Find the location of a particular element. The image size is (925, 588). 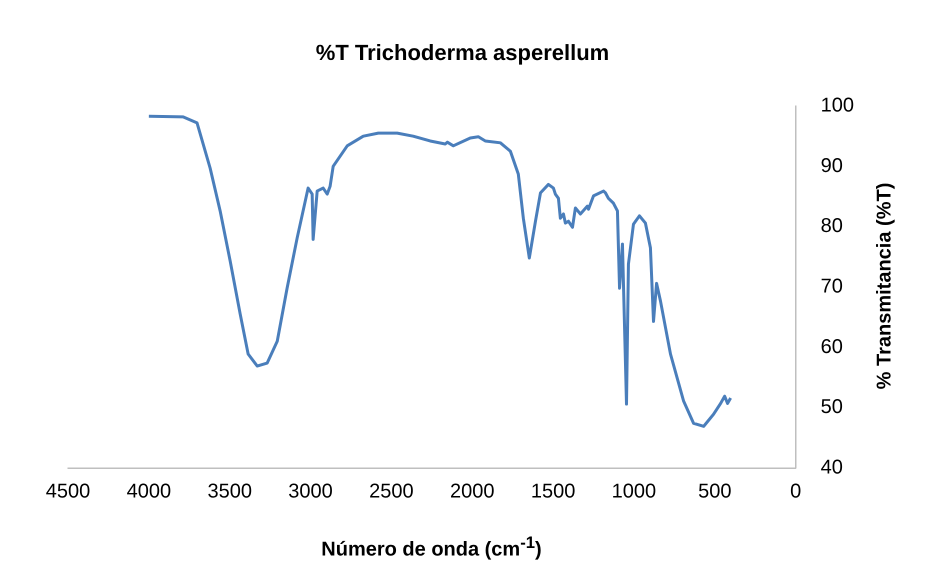

y-axis-title: % Transmitancia (%T) is located at coordinates (885, 286).